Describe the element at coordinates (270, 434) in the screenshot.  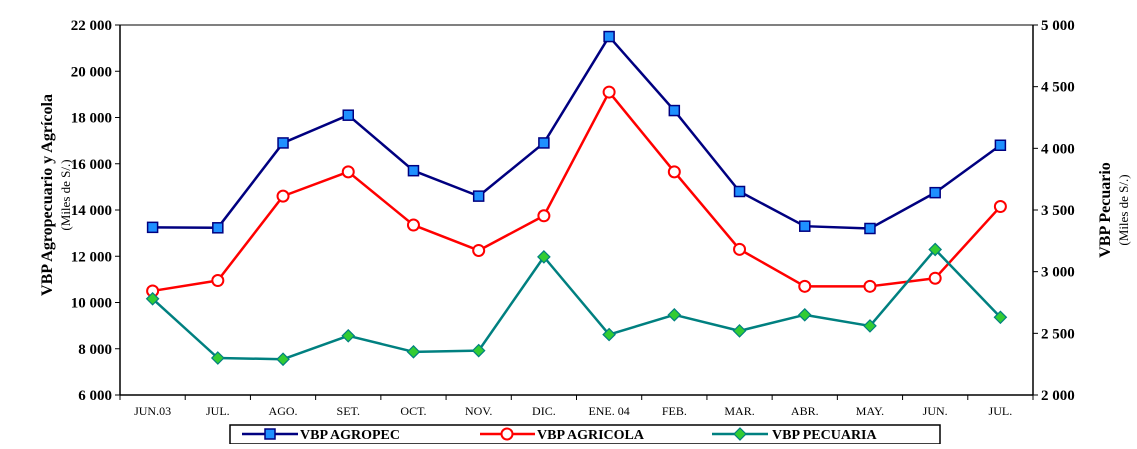
I see `legend-marker-agropec` at that location.